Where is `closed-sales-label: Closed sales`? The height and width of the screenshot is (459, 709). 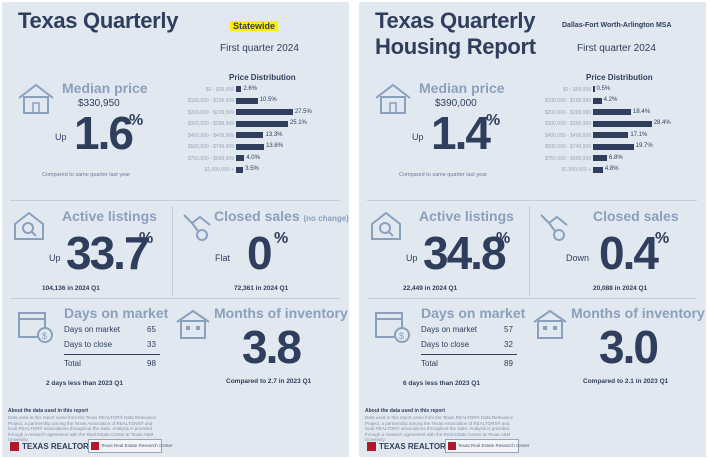 closed-sales-label: Closed sales is located at coordinates (636, 216).